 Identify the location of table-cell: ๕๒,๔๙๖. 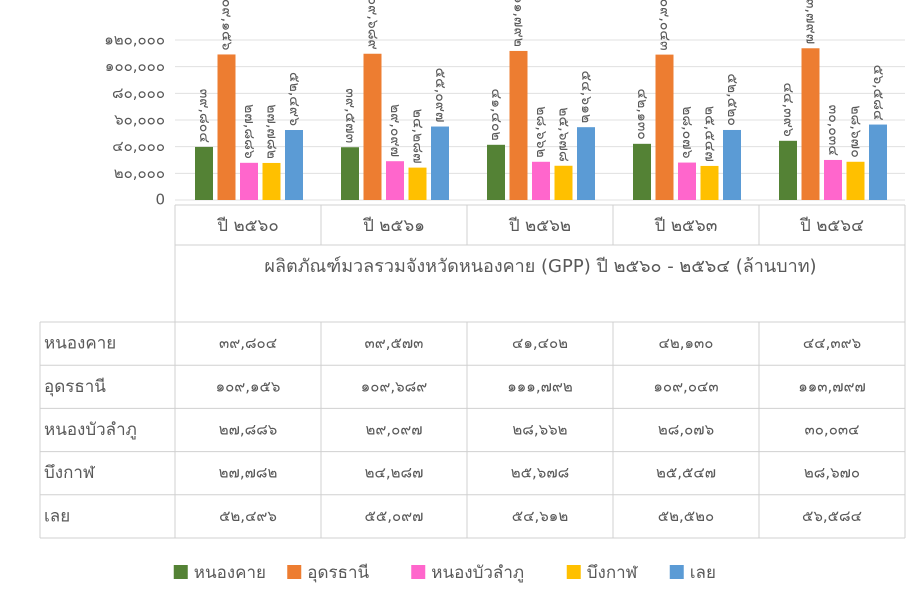
(248, 516).